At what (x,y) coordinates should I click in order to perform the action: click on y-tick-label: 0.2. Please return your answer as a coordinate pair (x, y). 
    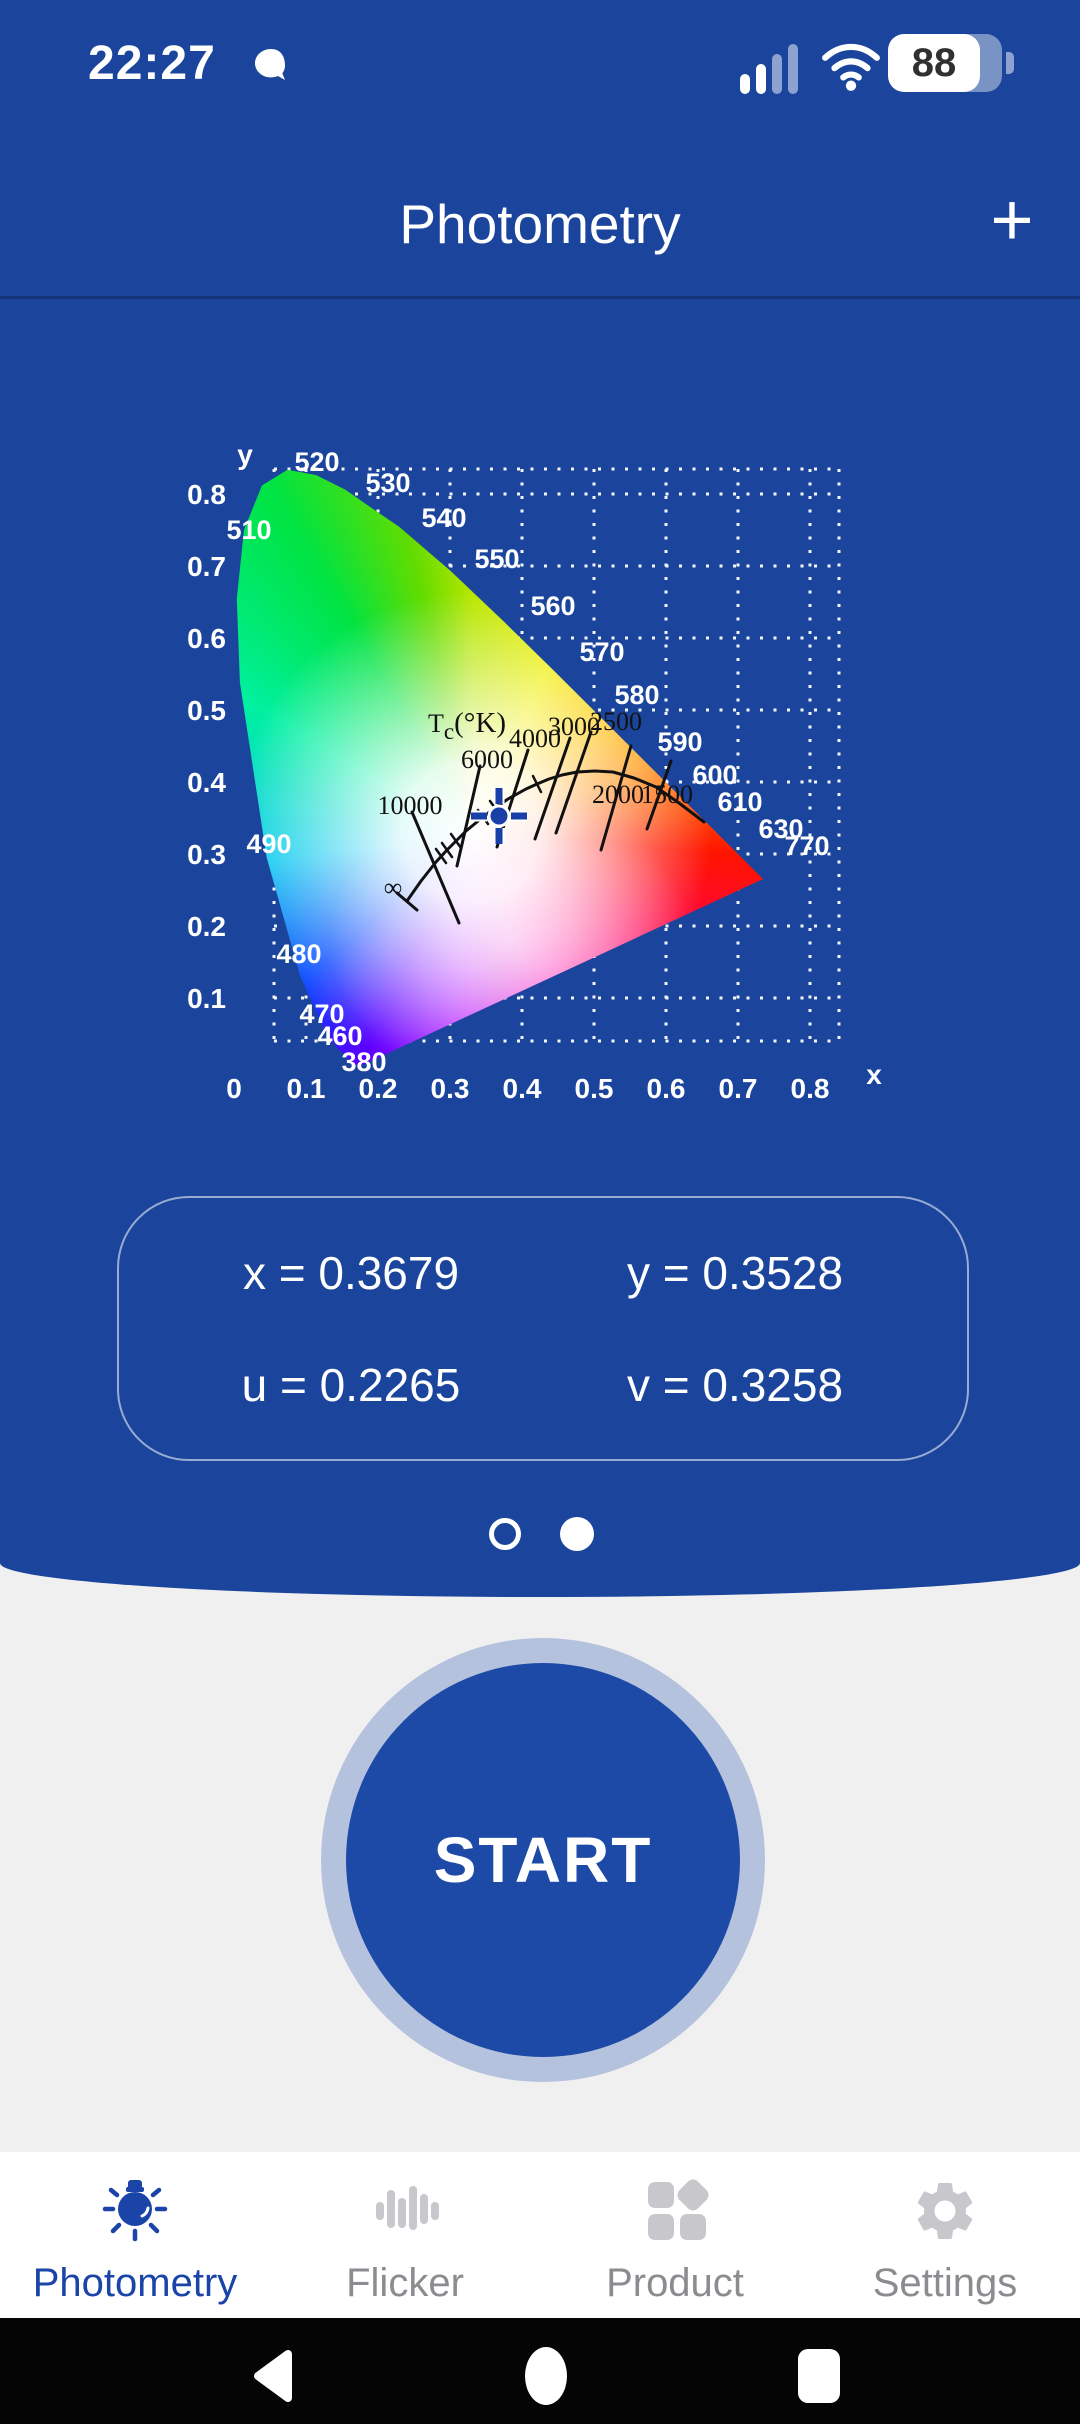
    Looking at the image, I should click on (206, 926).